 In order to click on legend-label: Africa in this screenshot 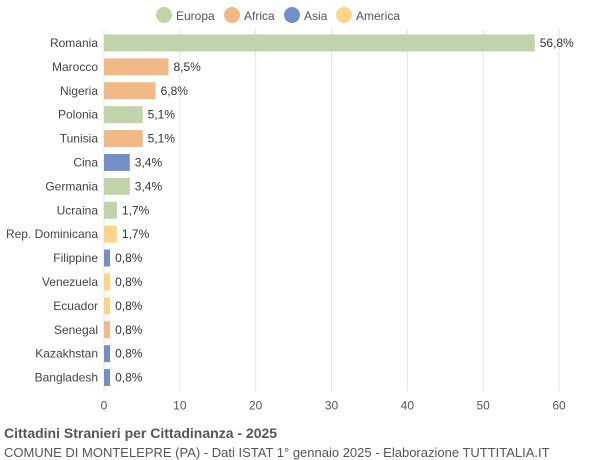, I will do `click(259, 16)`.